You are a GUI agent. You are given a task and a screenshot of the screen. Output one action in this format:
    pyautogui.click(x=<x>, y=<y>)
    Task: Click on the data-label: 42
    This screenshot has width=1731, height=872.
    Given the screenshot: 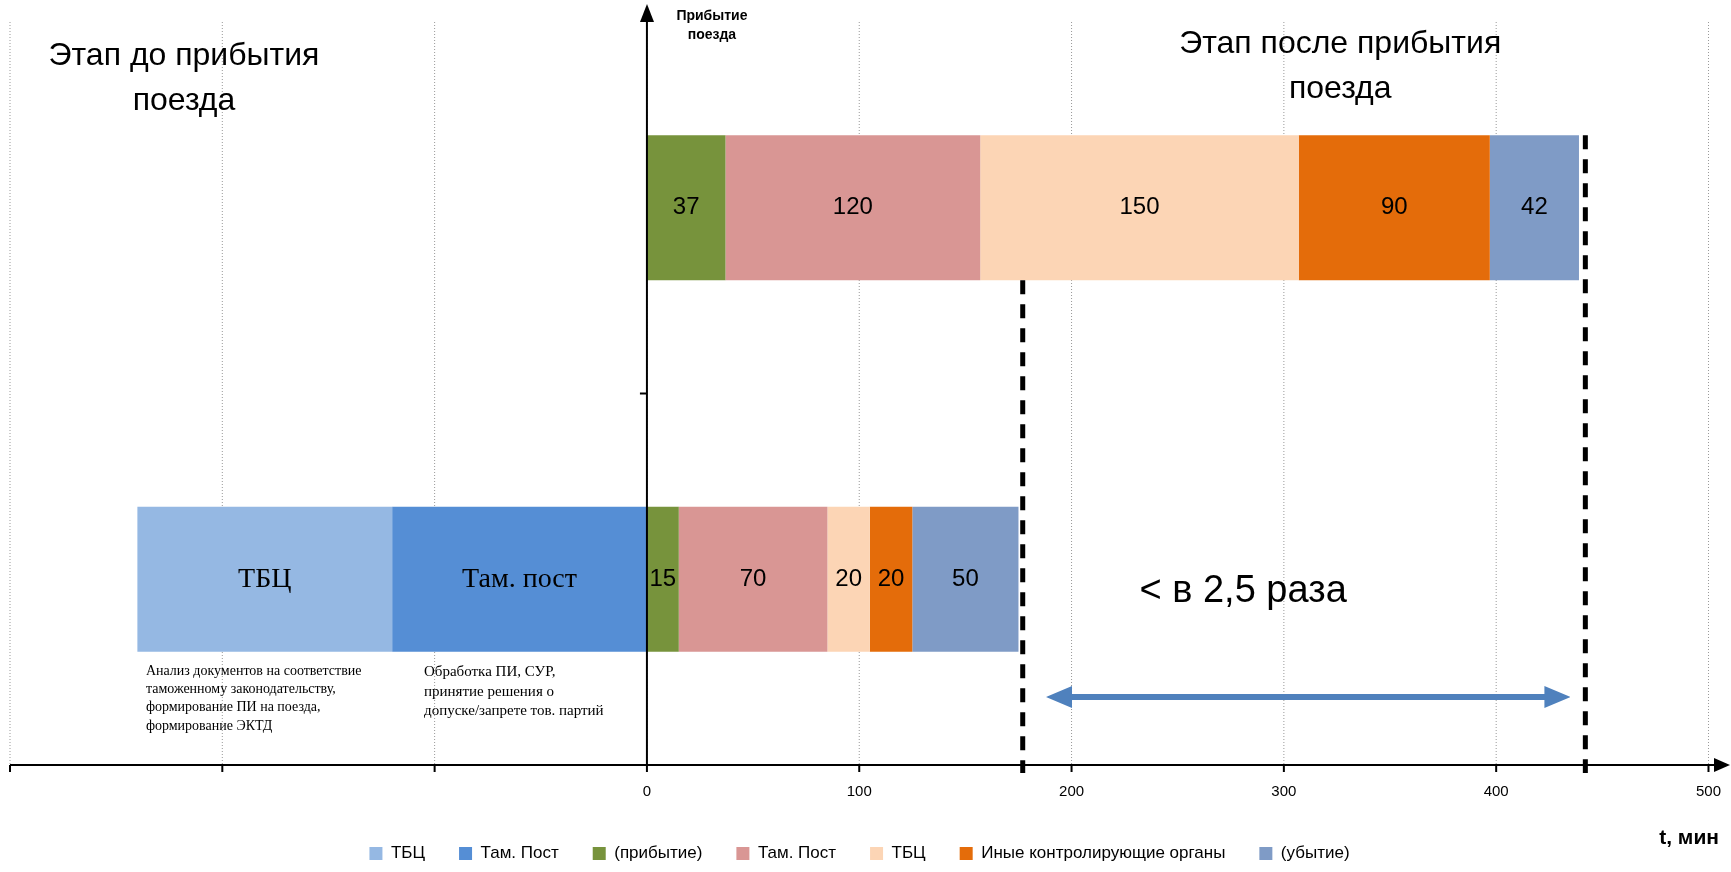 What is the action you would take?
    pyautogui.click(x=1534, y=206)
    